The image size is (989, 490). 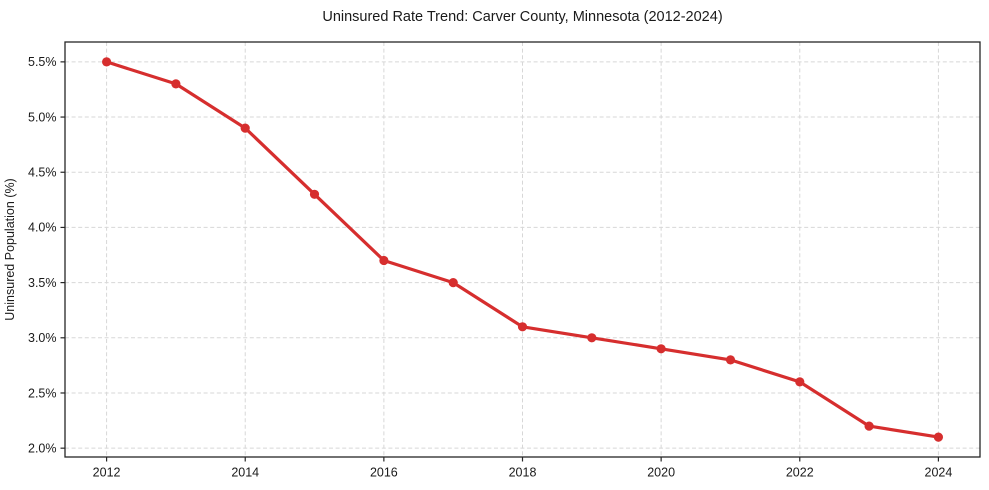 I want to click on y-tick-label: 5.5%, so click(x=42, y=62).